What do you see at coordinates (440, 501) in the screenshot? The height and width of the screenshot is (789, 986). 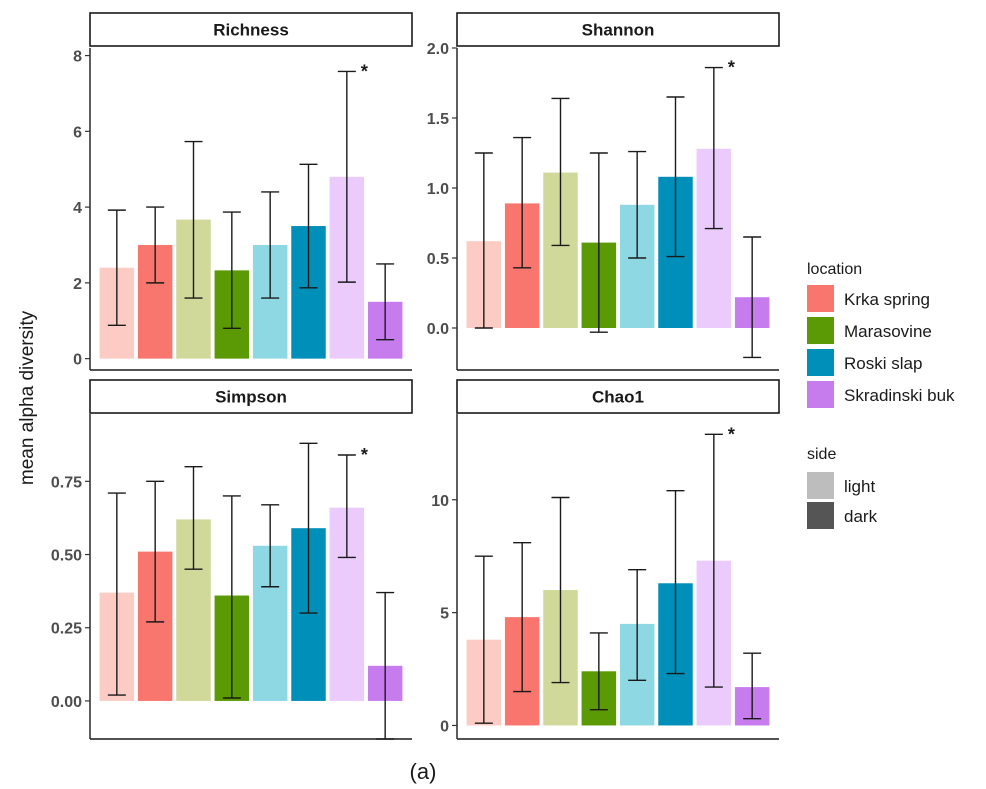 I see `y-tick-label: 10` at bounding box center [440, 501].